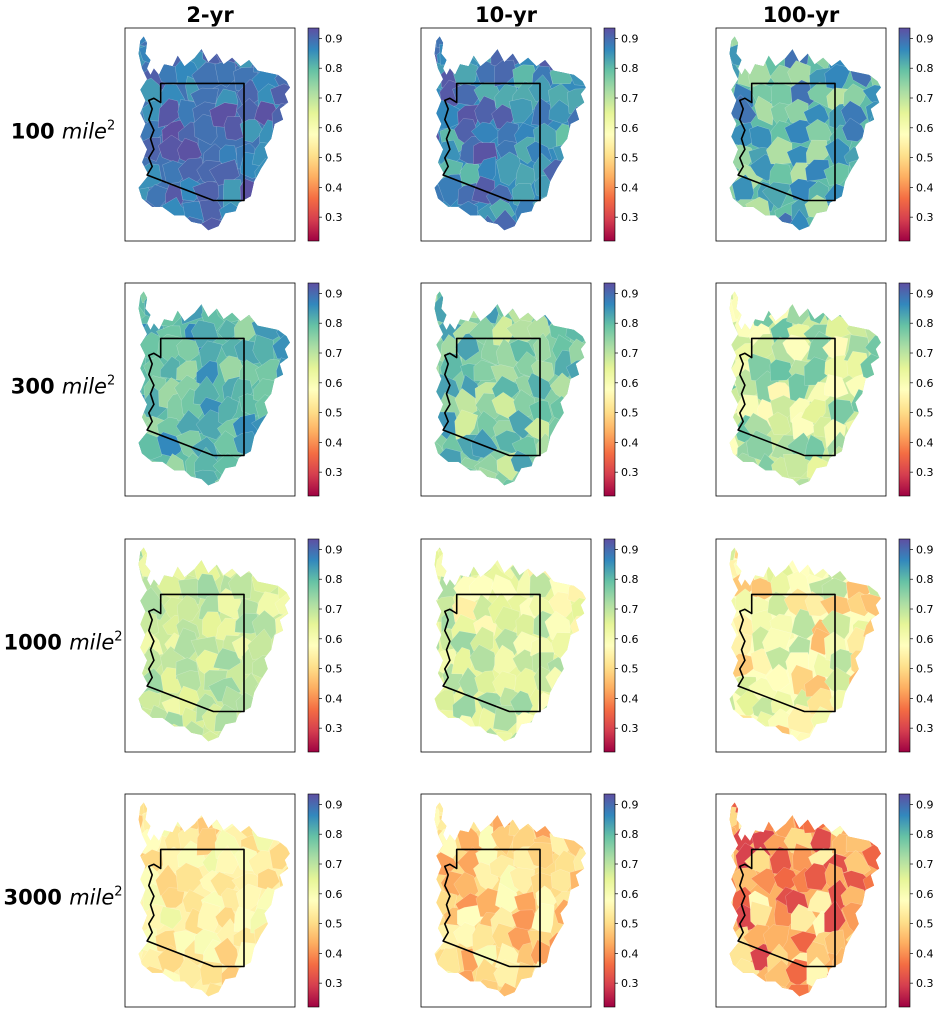  What do you see at coordinates (801, 15) in the screenshot?
I see `column-title-2: 100-yr` at bounding box center [801, 15].